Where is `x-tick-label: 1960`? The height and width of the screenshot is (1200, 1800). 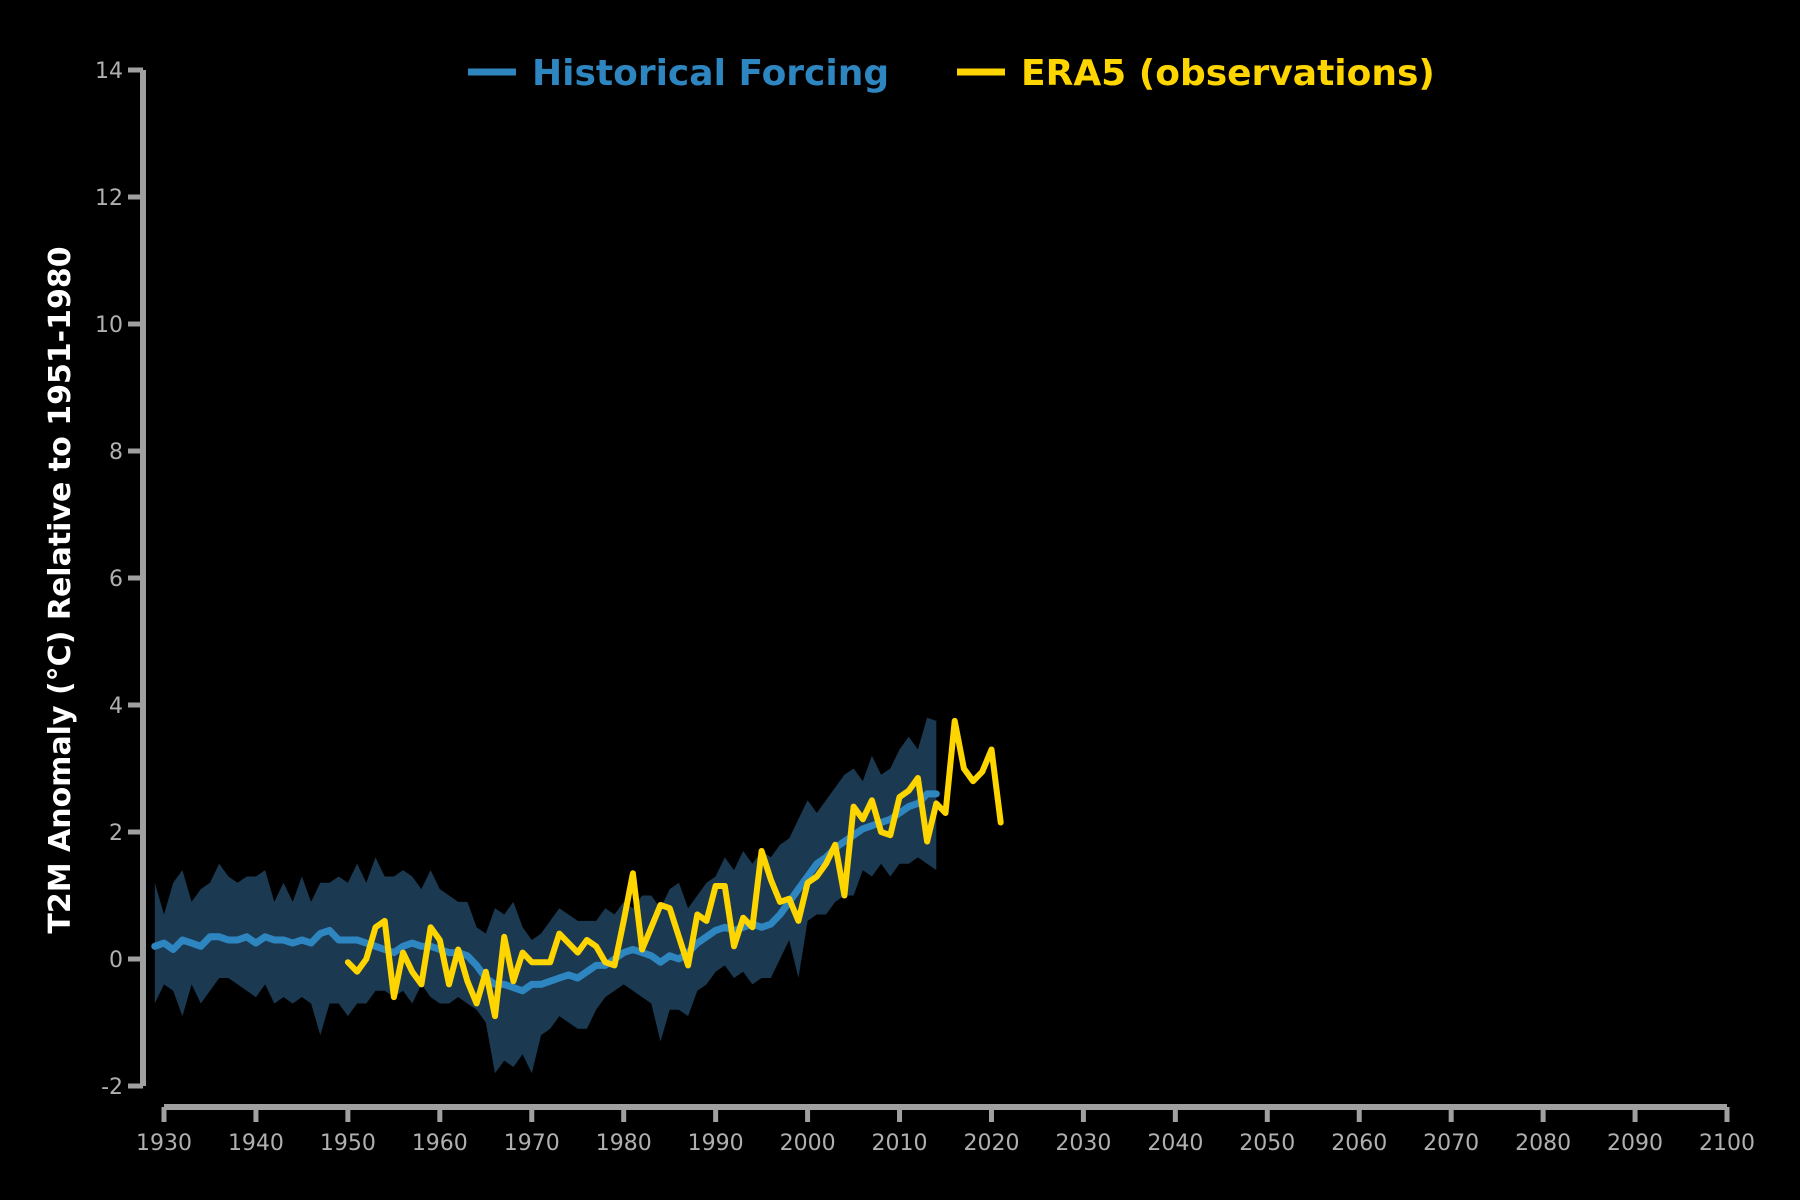 x-tick-label: 1960 is located at coordinates (440, 1143).